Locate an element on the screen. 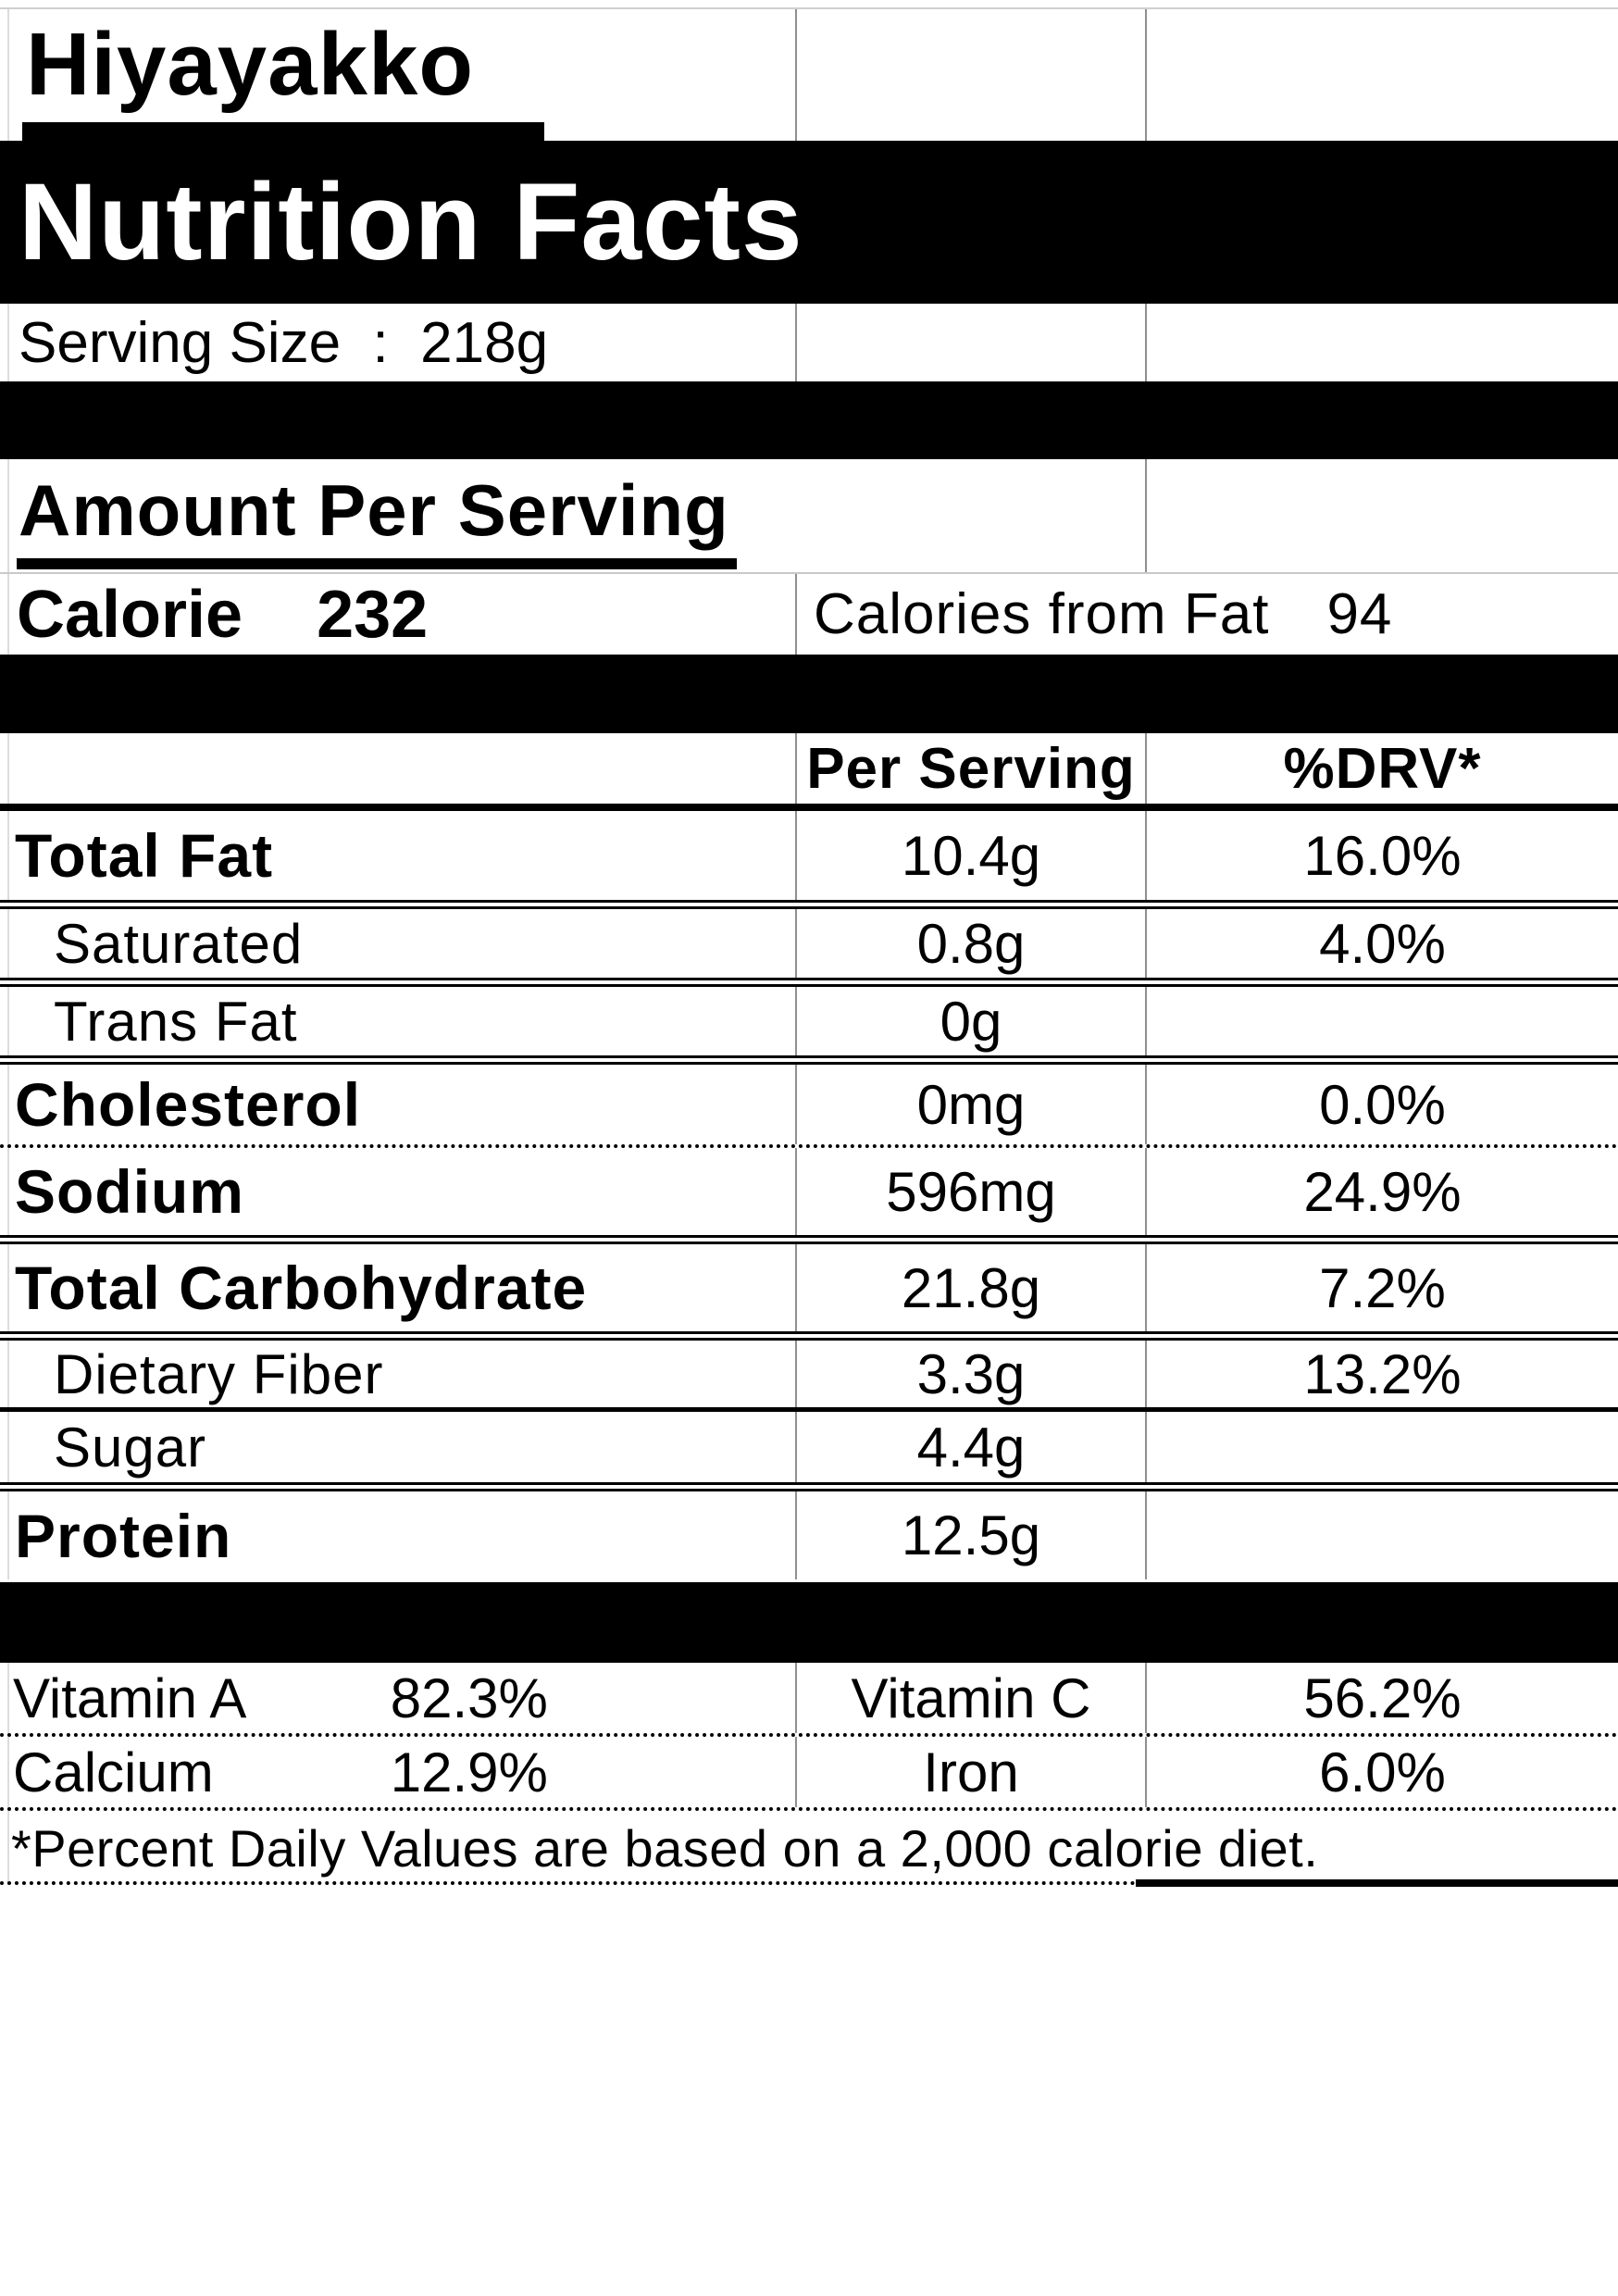 The width and height of the screenshot is (1618, 2296). nutrient-name-cell: Sugar is located at coordinates (397, 1447).